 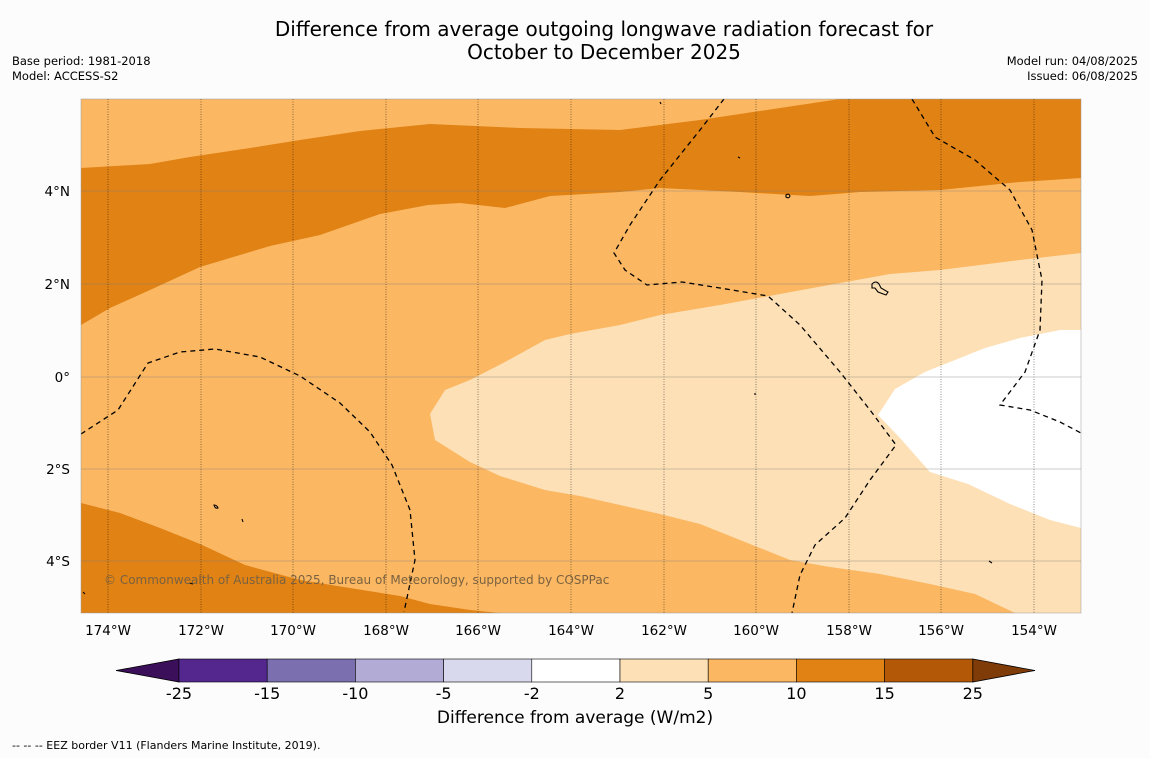 I want to click on base-period: Base period: 1981-2018, so click(x=81, y=61).